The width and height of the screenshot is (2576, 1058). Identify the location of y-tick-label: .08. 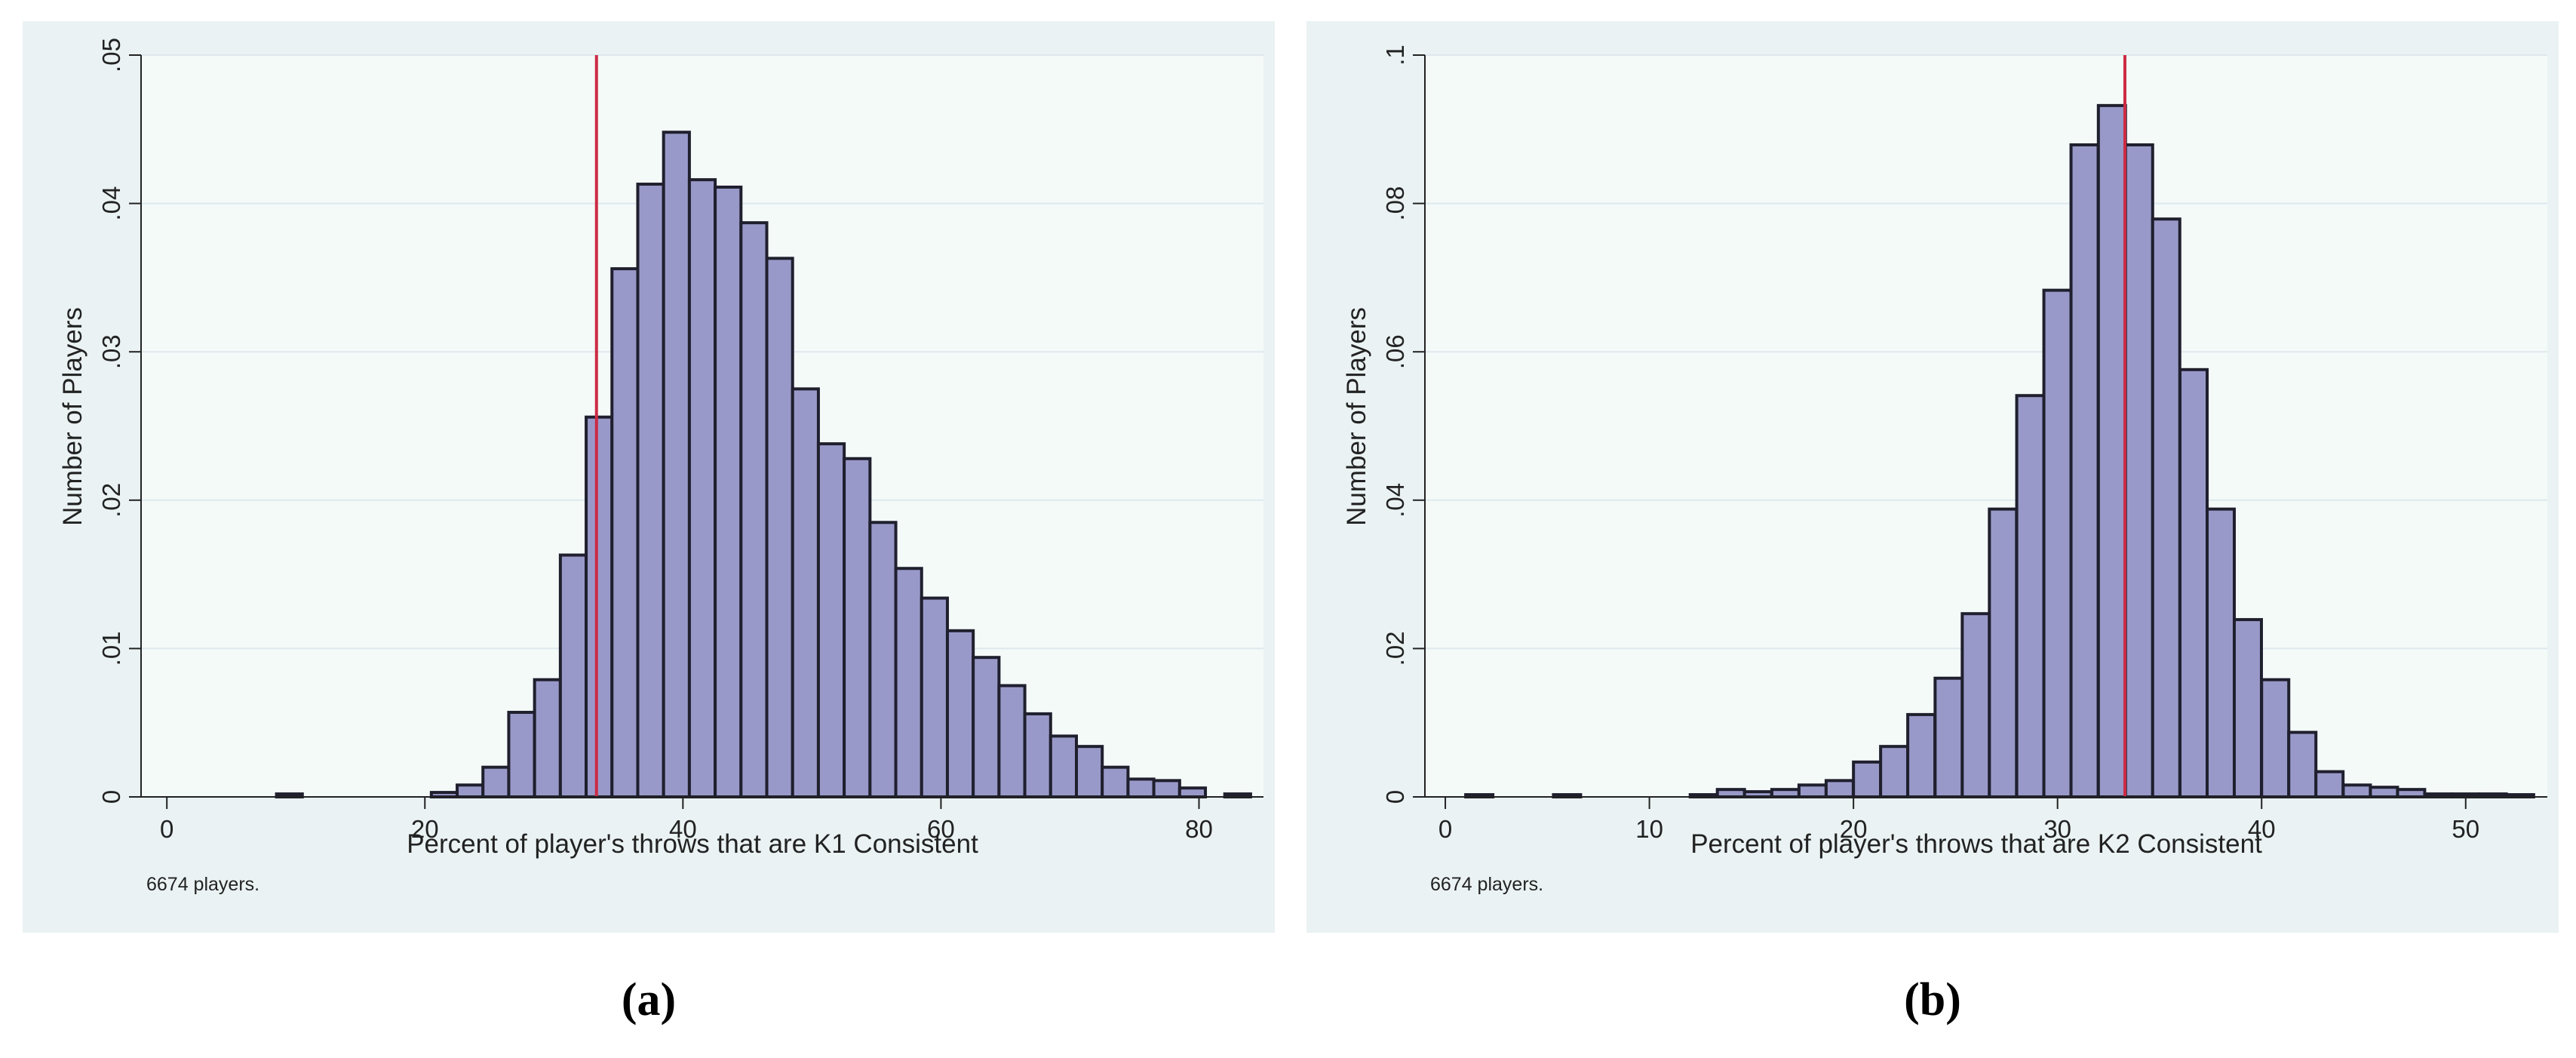
(1395, 203).